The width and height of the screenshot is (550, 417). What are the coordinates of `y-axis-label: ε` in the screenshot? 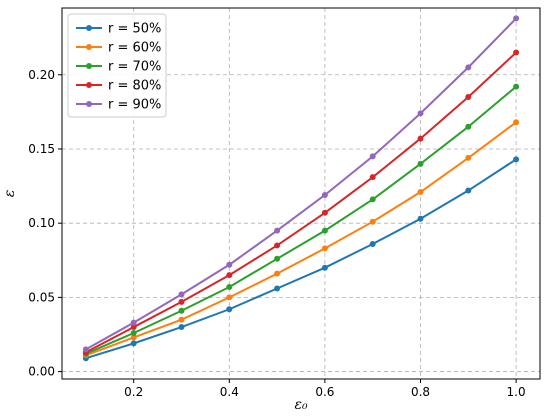 It's located at (10, 194).